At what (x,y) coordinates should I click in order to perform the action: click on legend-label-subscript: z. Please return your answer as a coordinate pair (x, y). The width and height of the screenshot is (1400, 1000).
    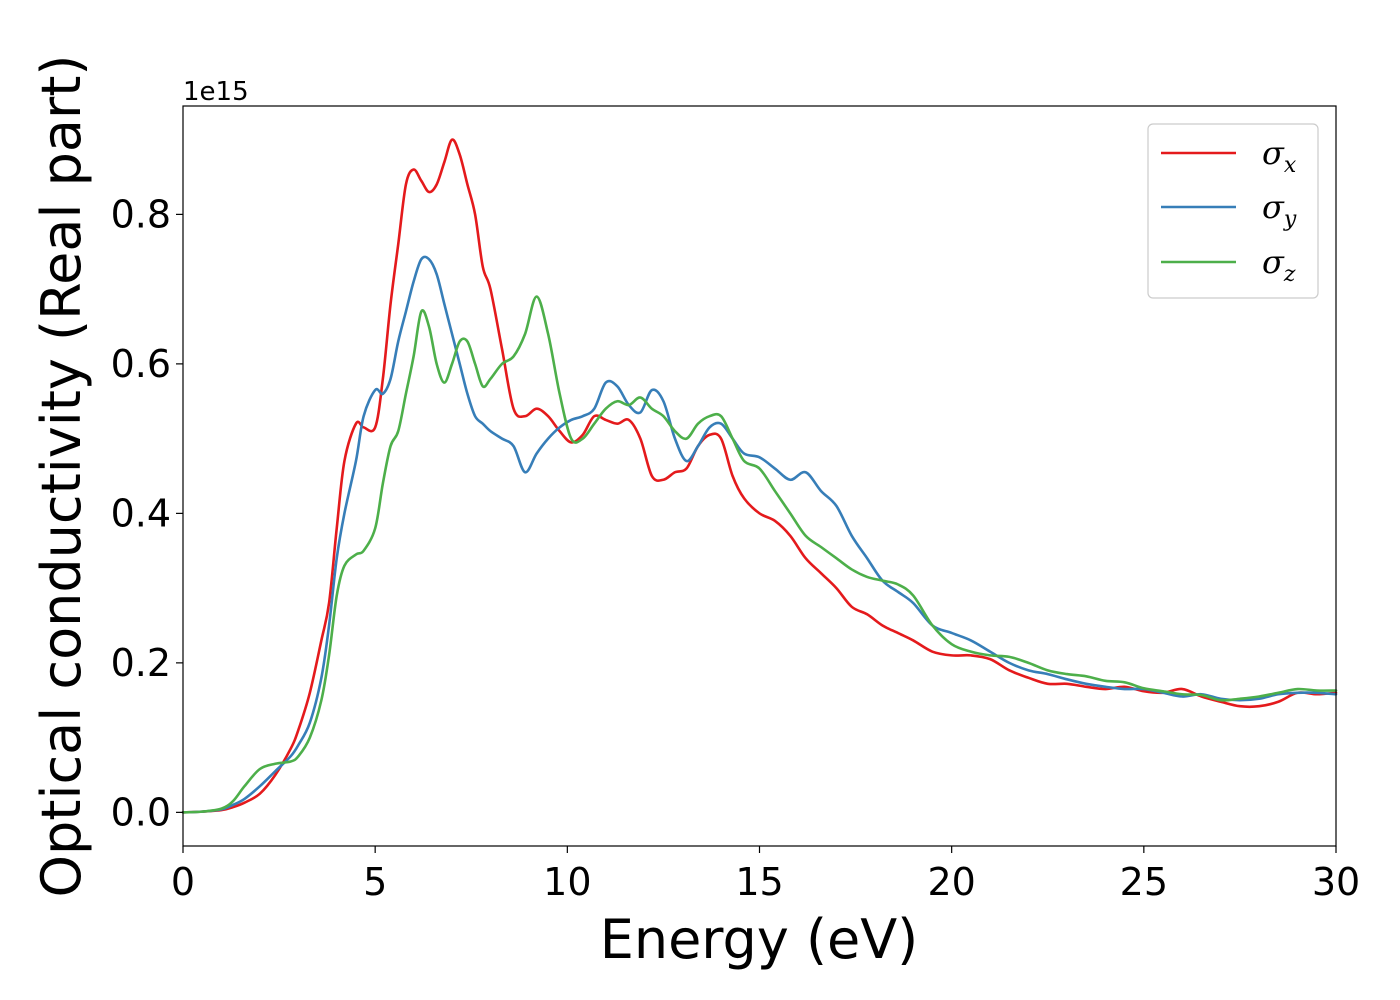
    Looking at the image, I should click on (1289, 274).